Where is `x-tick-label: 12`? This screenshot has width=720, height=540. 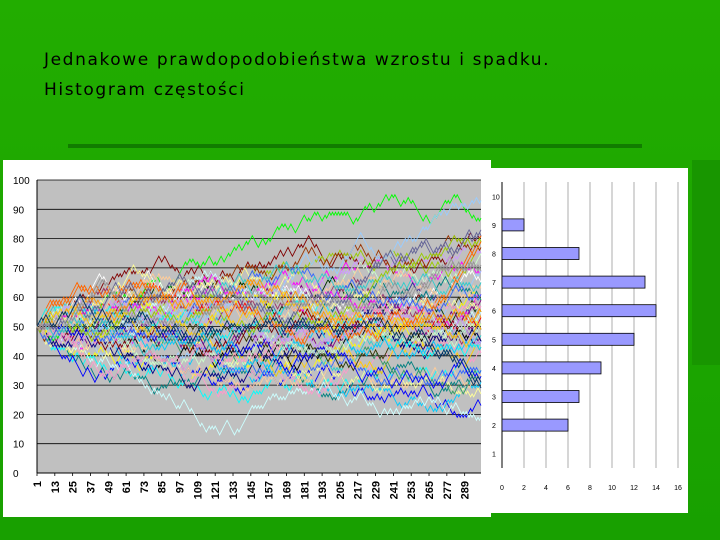
x-tick-label: 12 is located at coordinates (634, 488).